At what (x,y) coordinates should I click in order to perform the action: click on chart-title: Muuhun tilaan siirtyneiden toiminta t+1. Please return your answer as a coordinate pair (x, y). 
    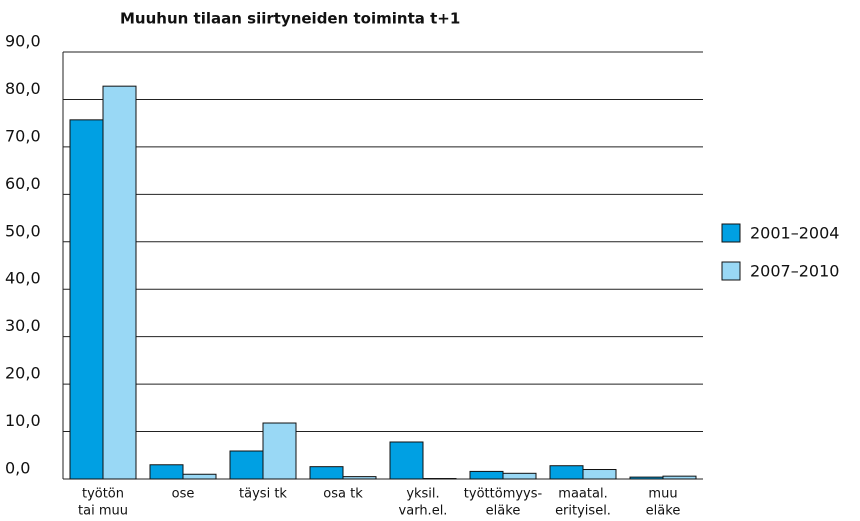
    Looking at the image, I should click on (290, 19).